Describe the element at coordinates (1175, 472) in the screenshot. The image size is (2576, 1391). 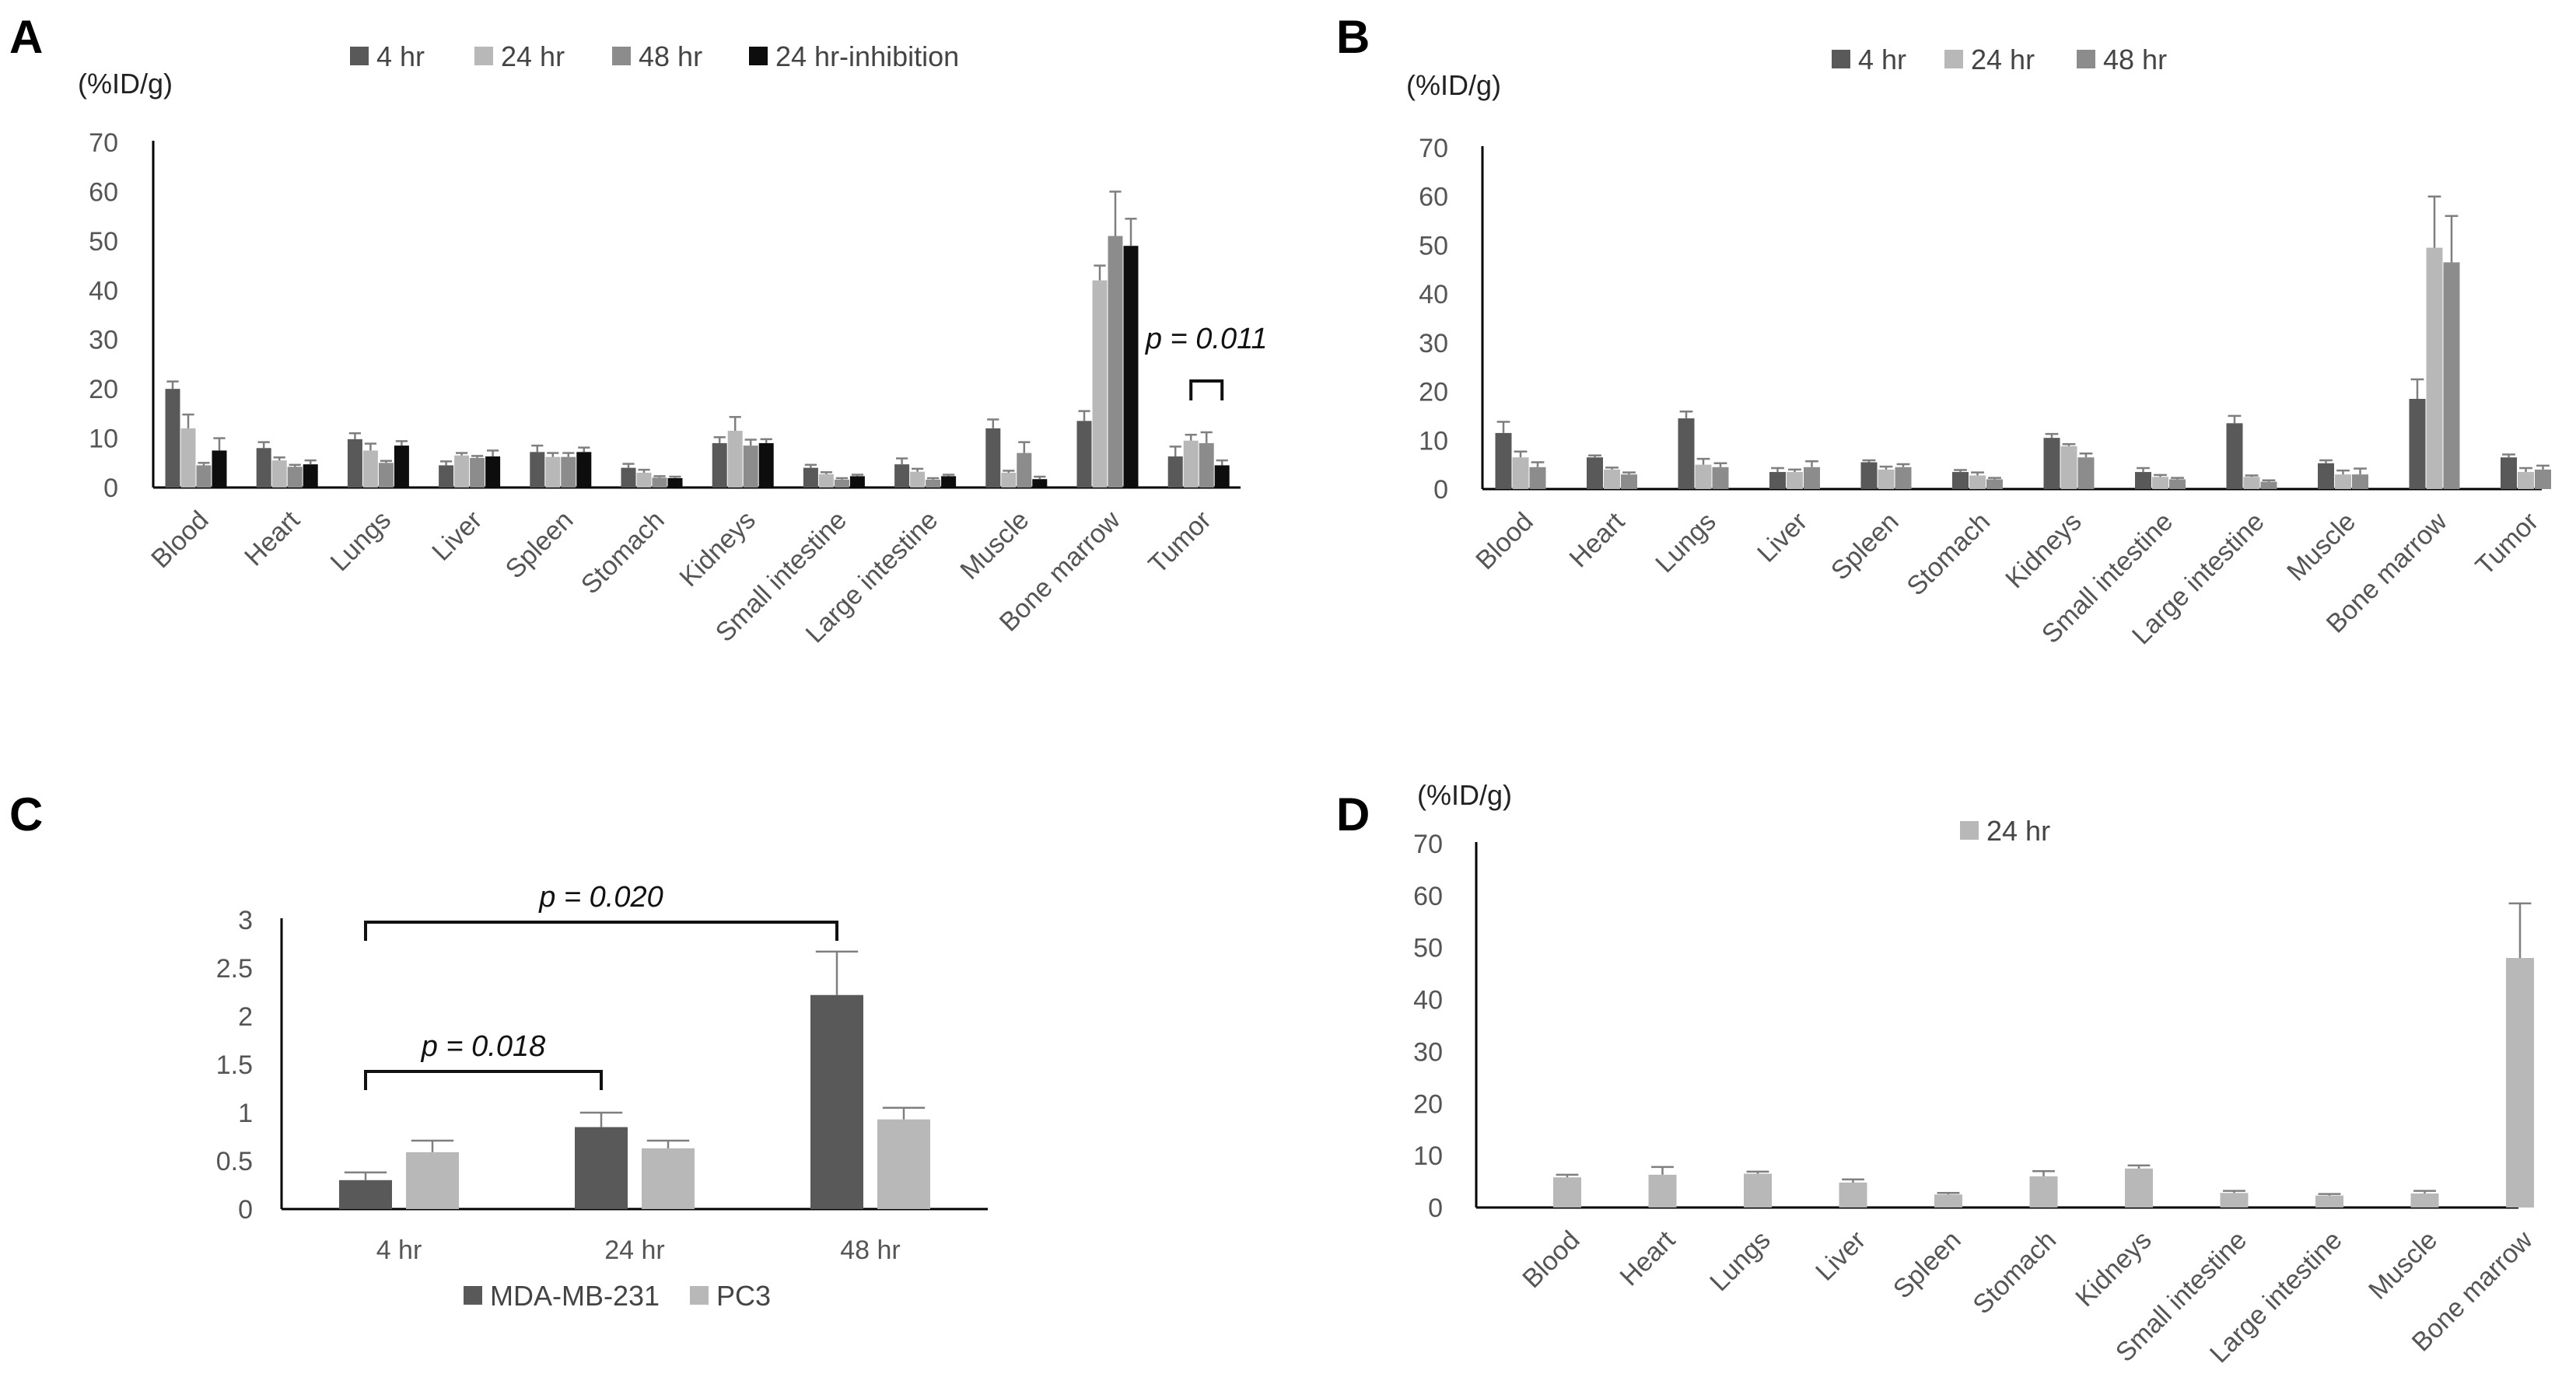
I see `bar-tumor-4-hr` at that location.